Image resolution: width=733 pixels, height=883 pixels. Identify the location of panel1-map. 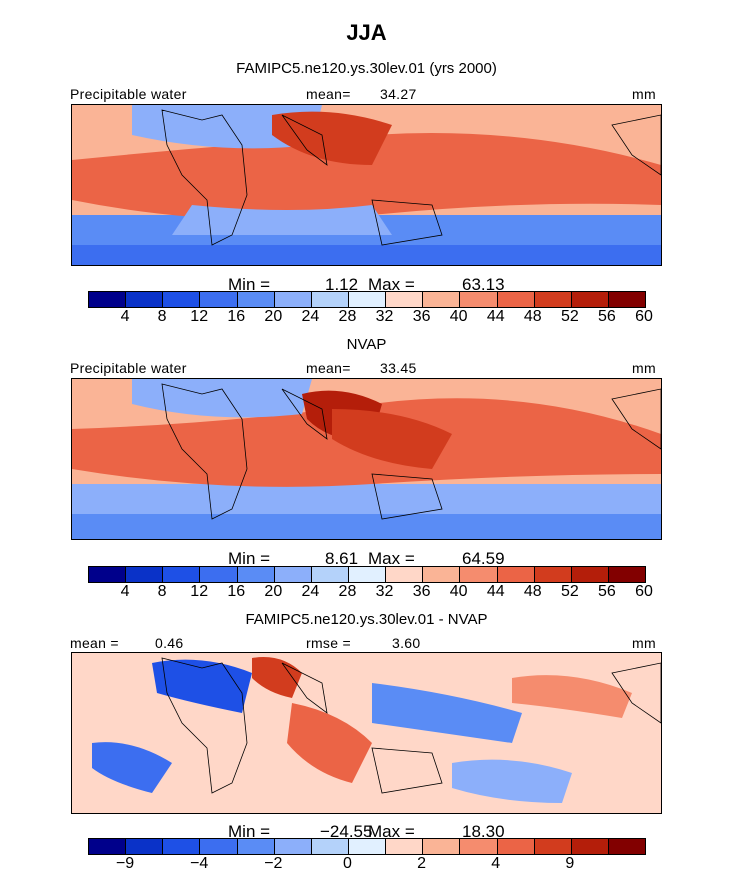
(366, 185).